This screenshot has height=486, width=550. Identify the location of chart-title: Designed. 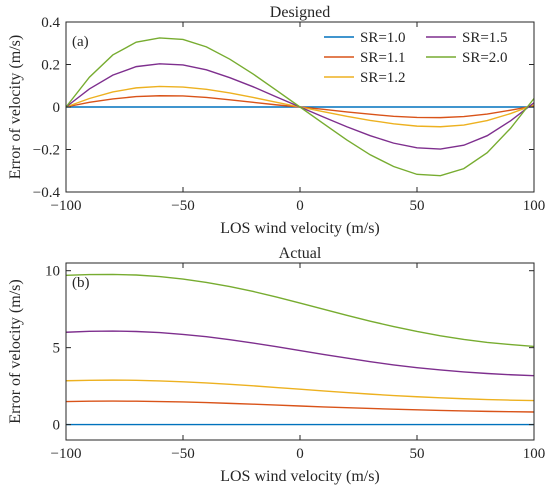
(300, 12).